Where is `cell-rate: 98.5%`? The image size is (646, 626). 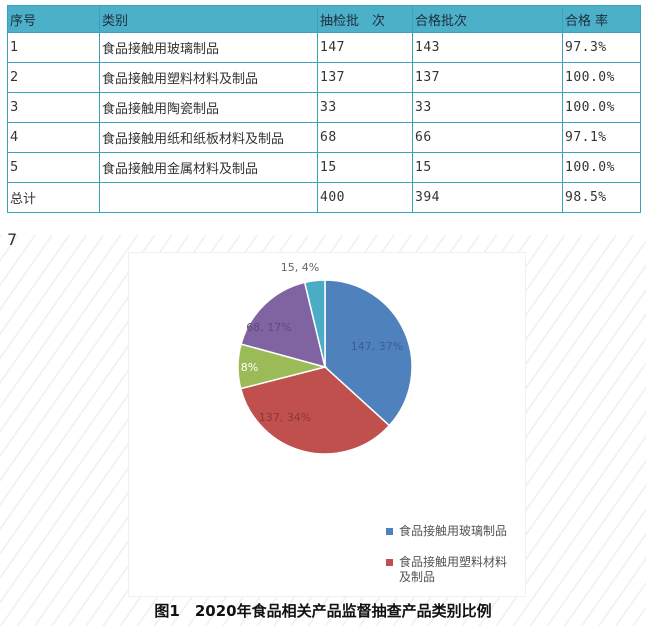 cell-rate: 98.5% is located at coordinates (601, 197).